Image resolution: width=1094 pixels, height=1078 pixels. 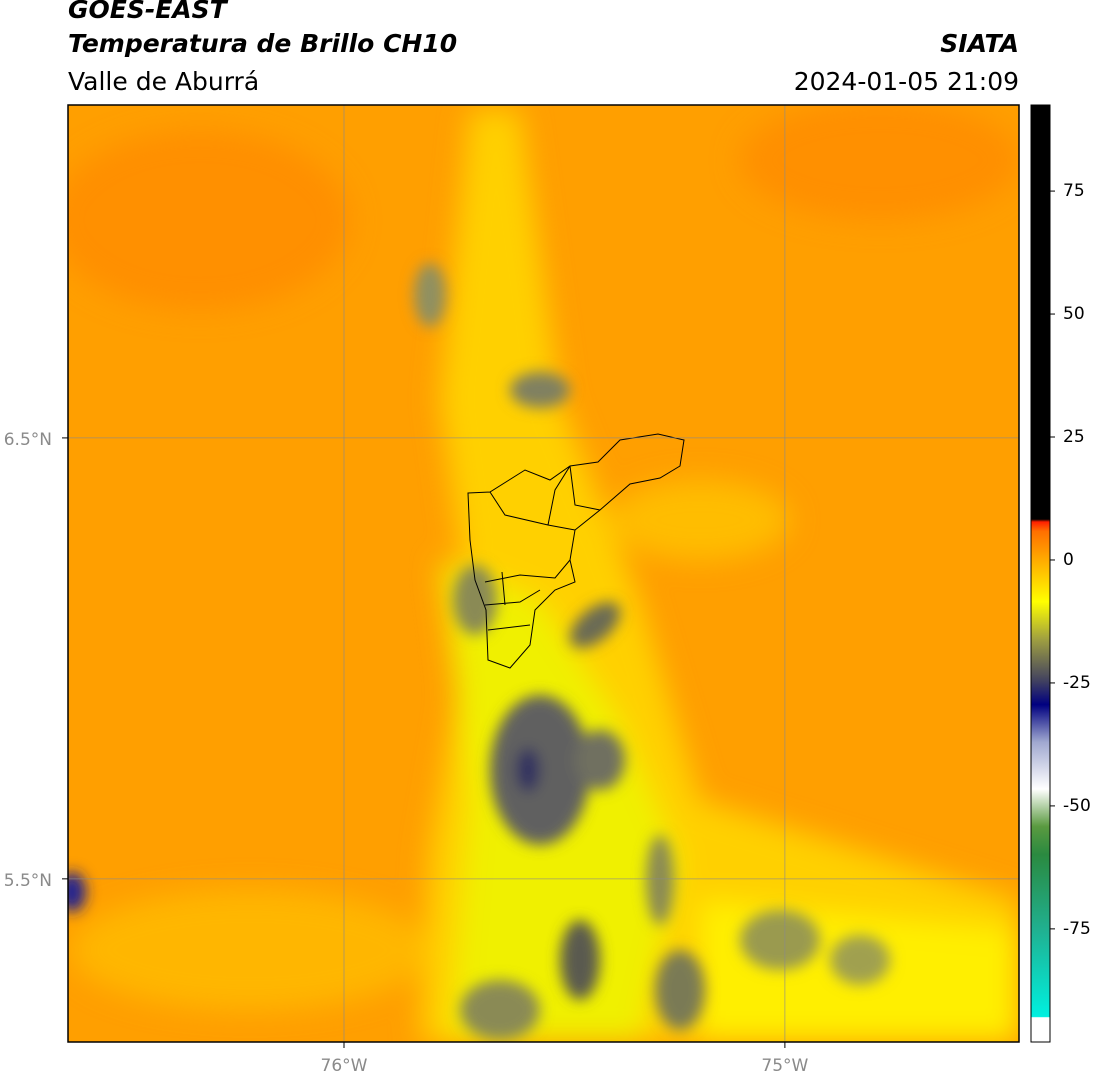 What do you see at coordinates (1074, 314) in the screenshot?
I see `colorbar-tick-label: 50` at bounding box center [1074, 314].